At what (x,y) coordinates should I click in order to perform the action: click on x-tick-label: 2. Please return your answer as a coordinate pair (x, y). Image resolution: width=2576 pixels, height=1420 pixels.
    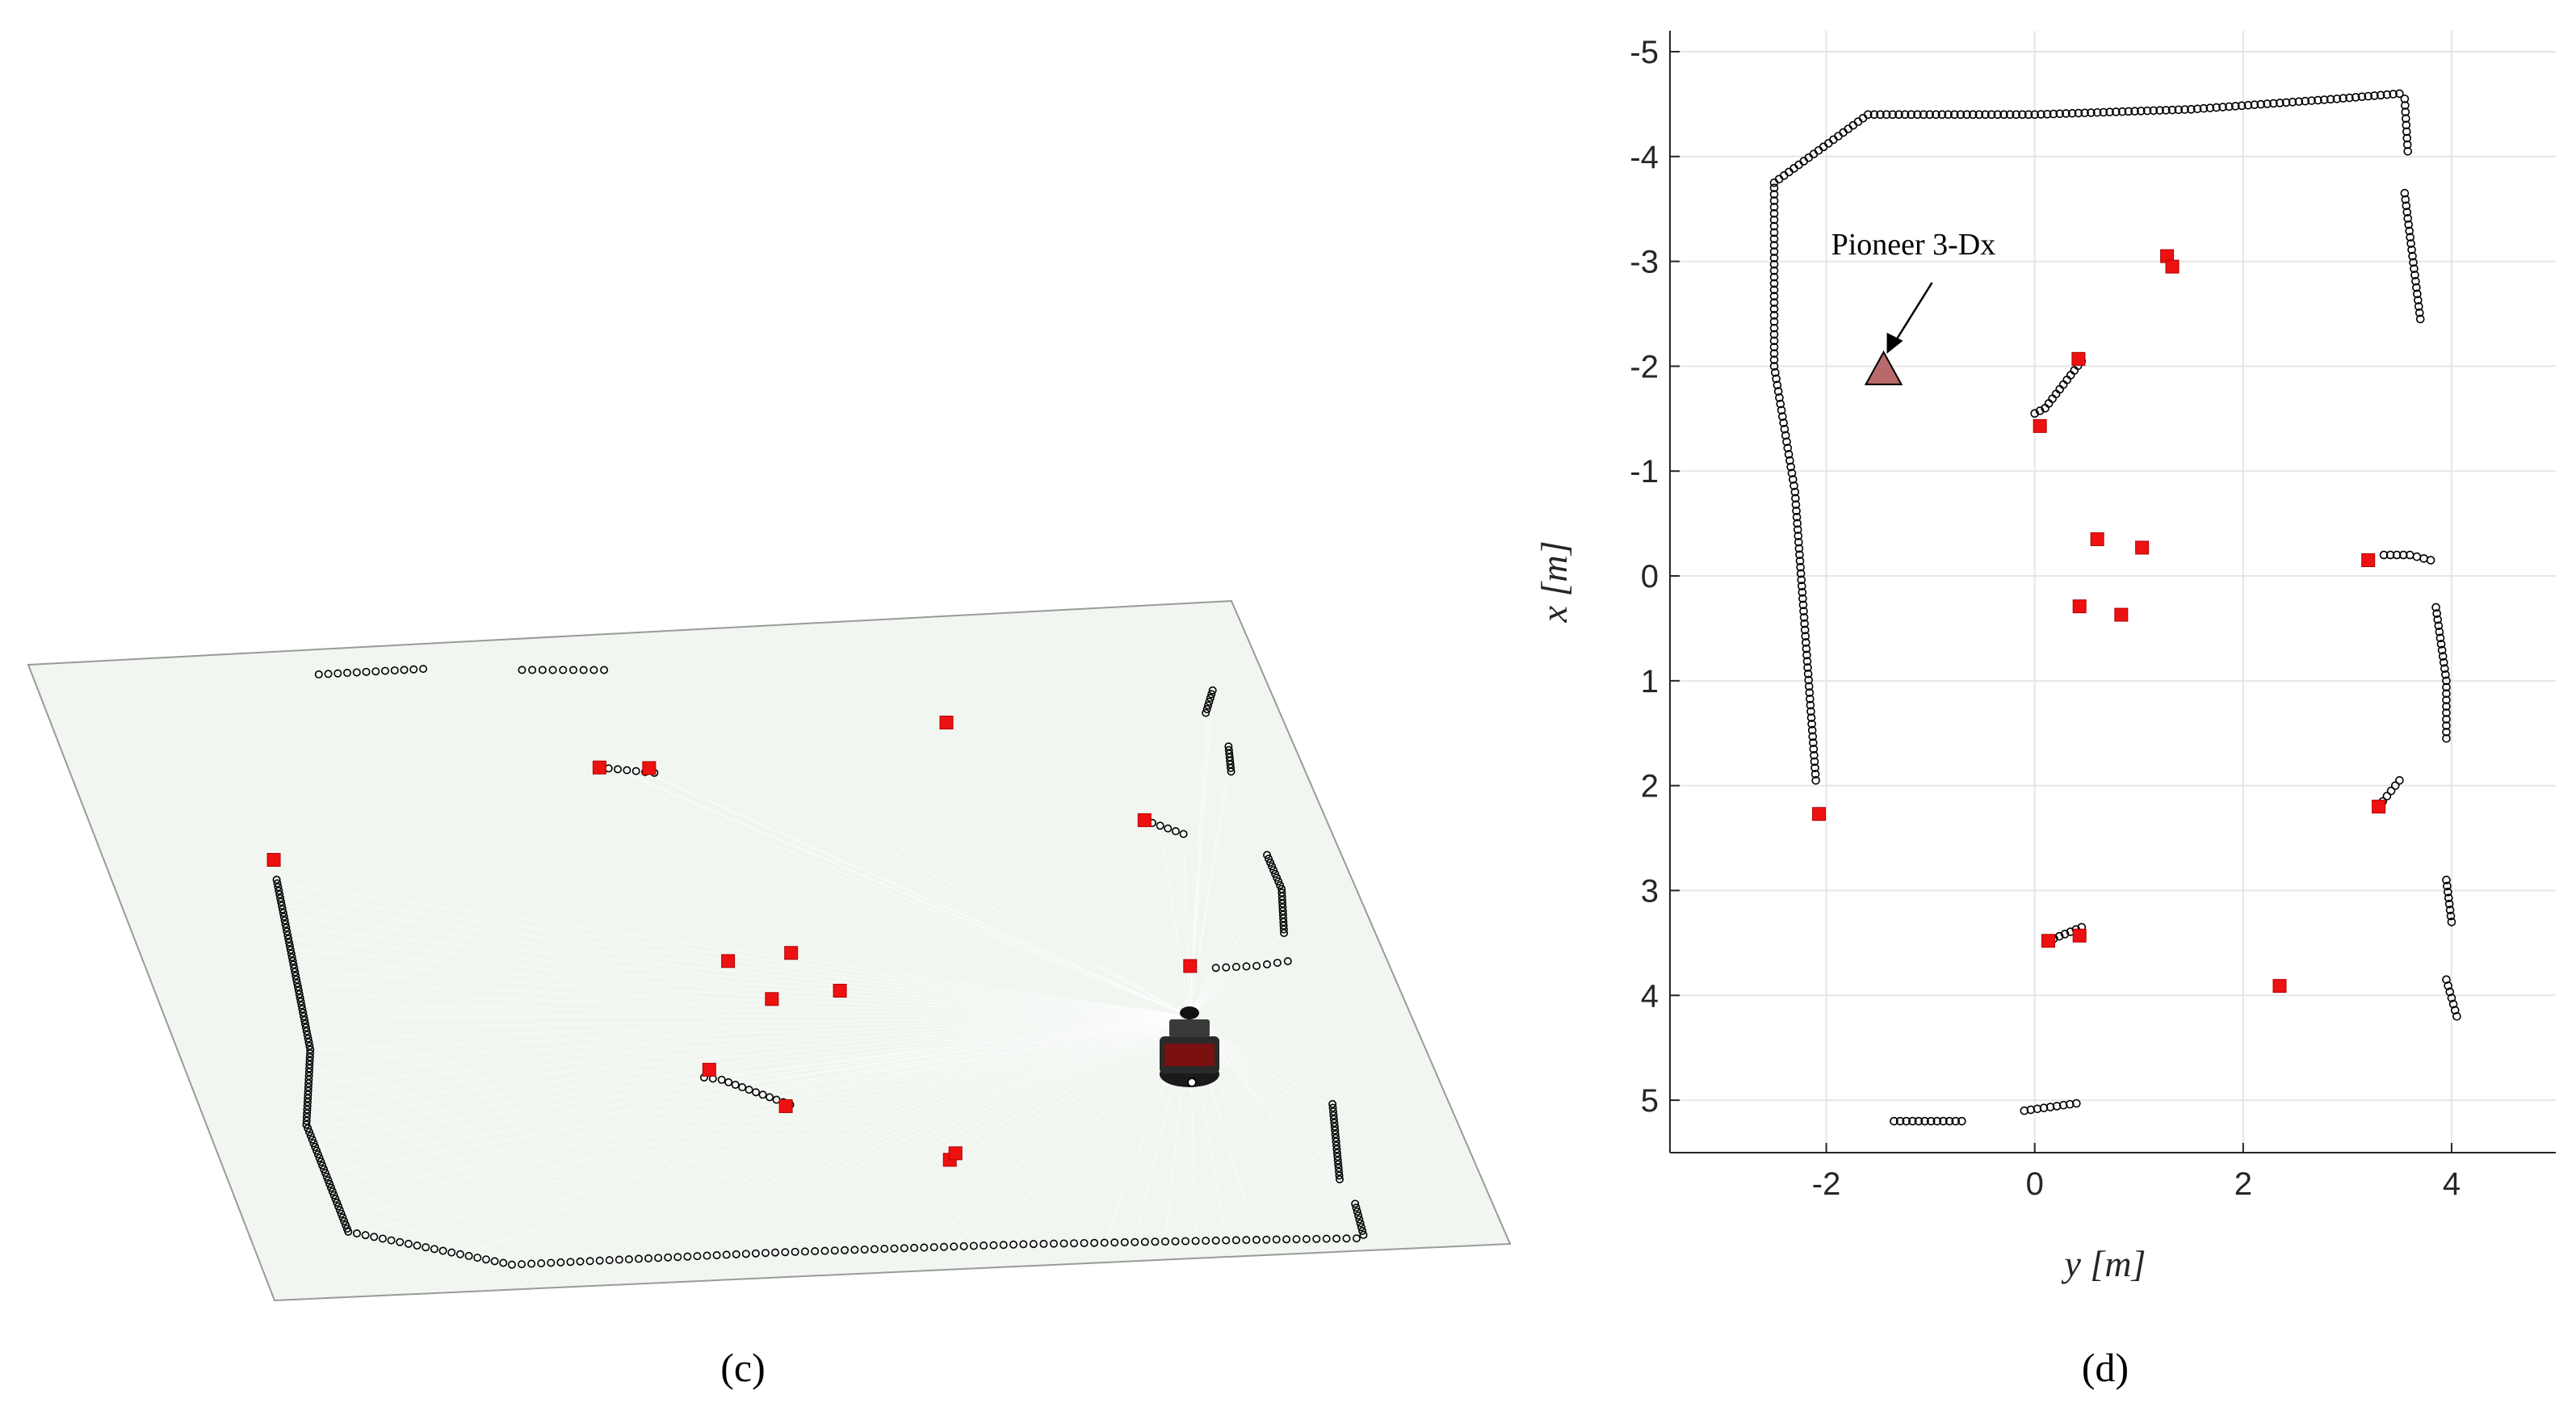
    Looking at the image, I should click on (2243, 1184).